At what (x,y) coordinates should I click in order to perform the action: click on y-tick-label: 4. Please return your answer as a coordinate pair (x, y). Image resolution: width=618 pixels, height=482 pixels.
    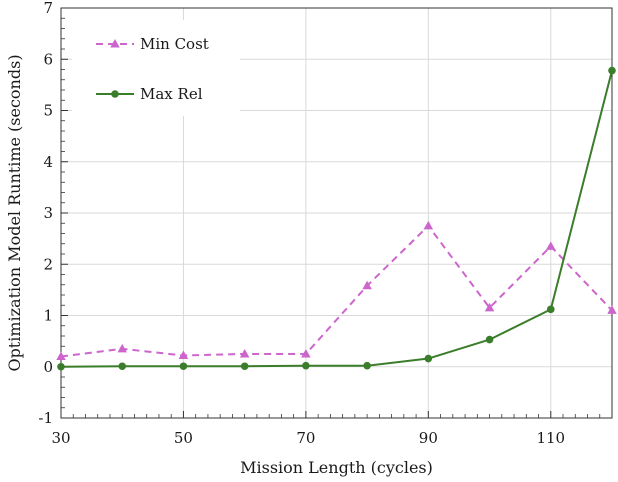
    Looking at the image, I should click on (48, 162).